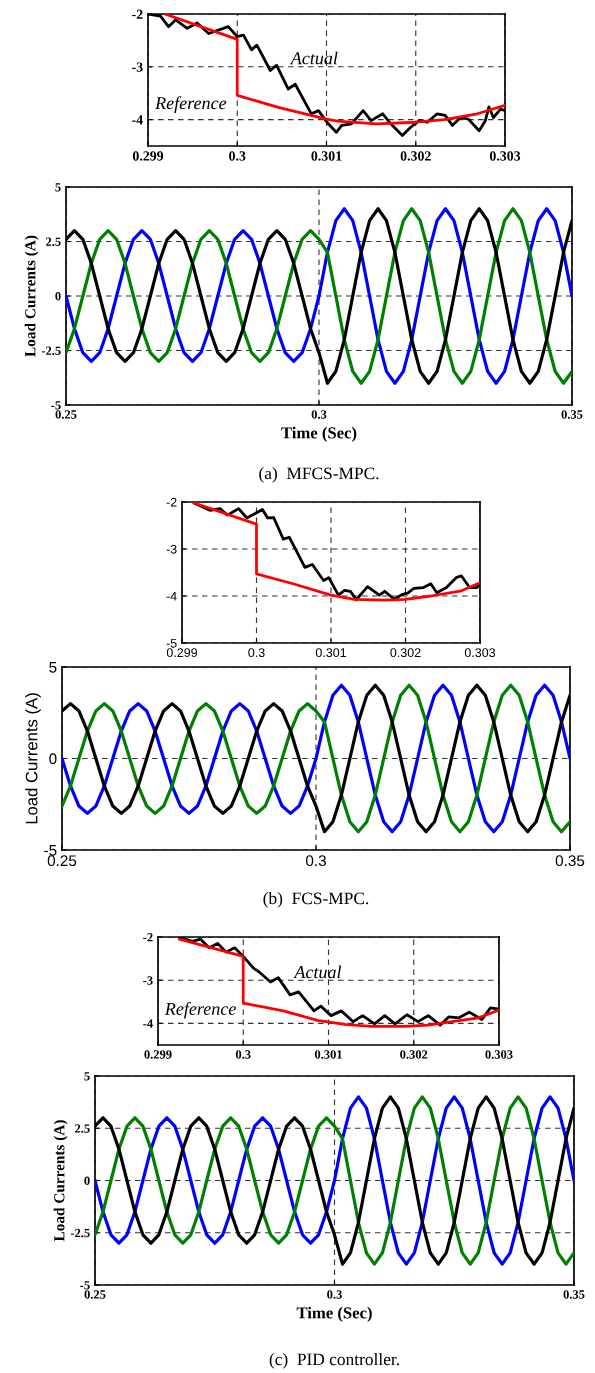  I want to click on text: (b) FCS-MPC., so click(316, 900).